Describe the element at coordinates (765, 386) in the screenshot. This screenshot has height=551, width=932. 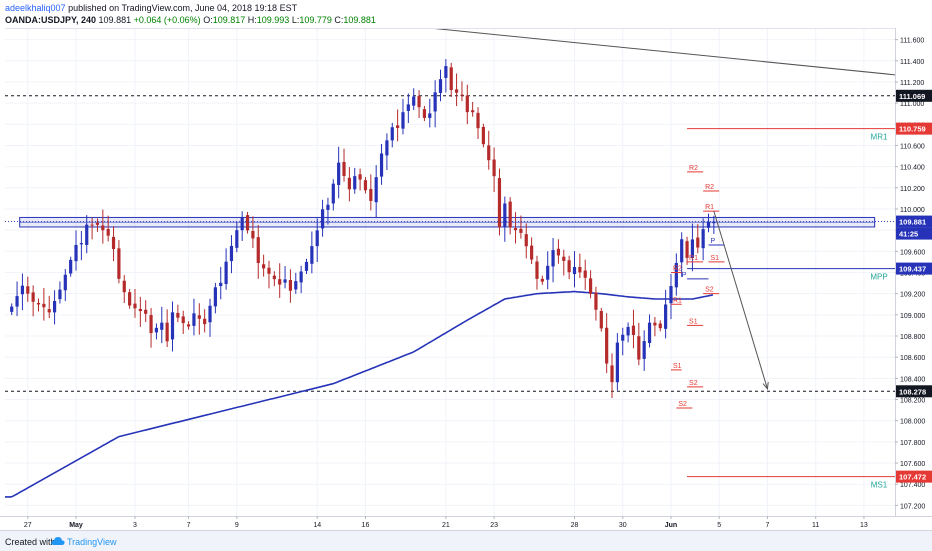
I see `projection-arrow-head` at that location.